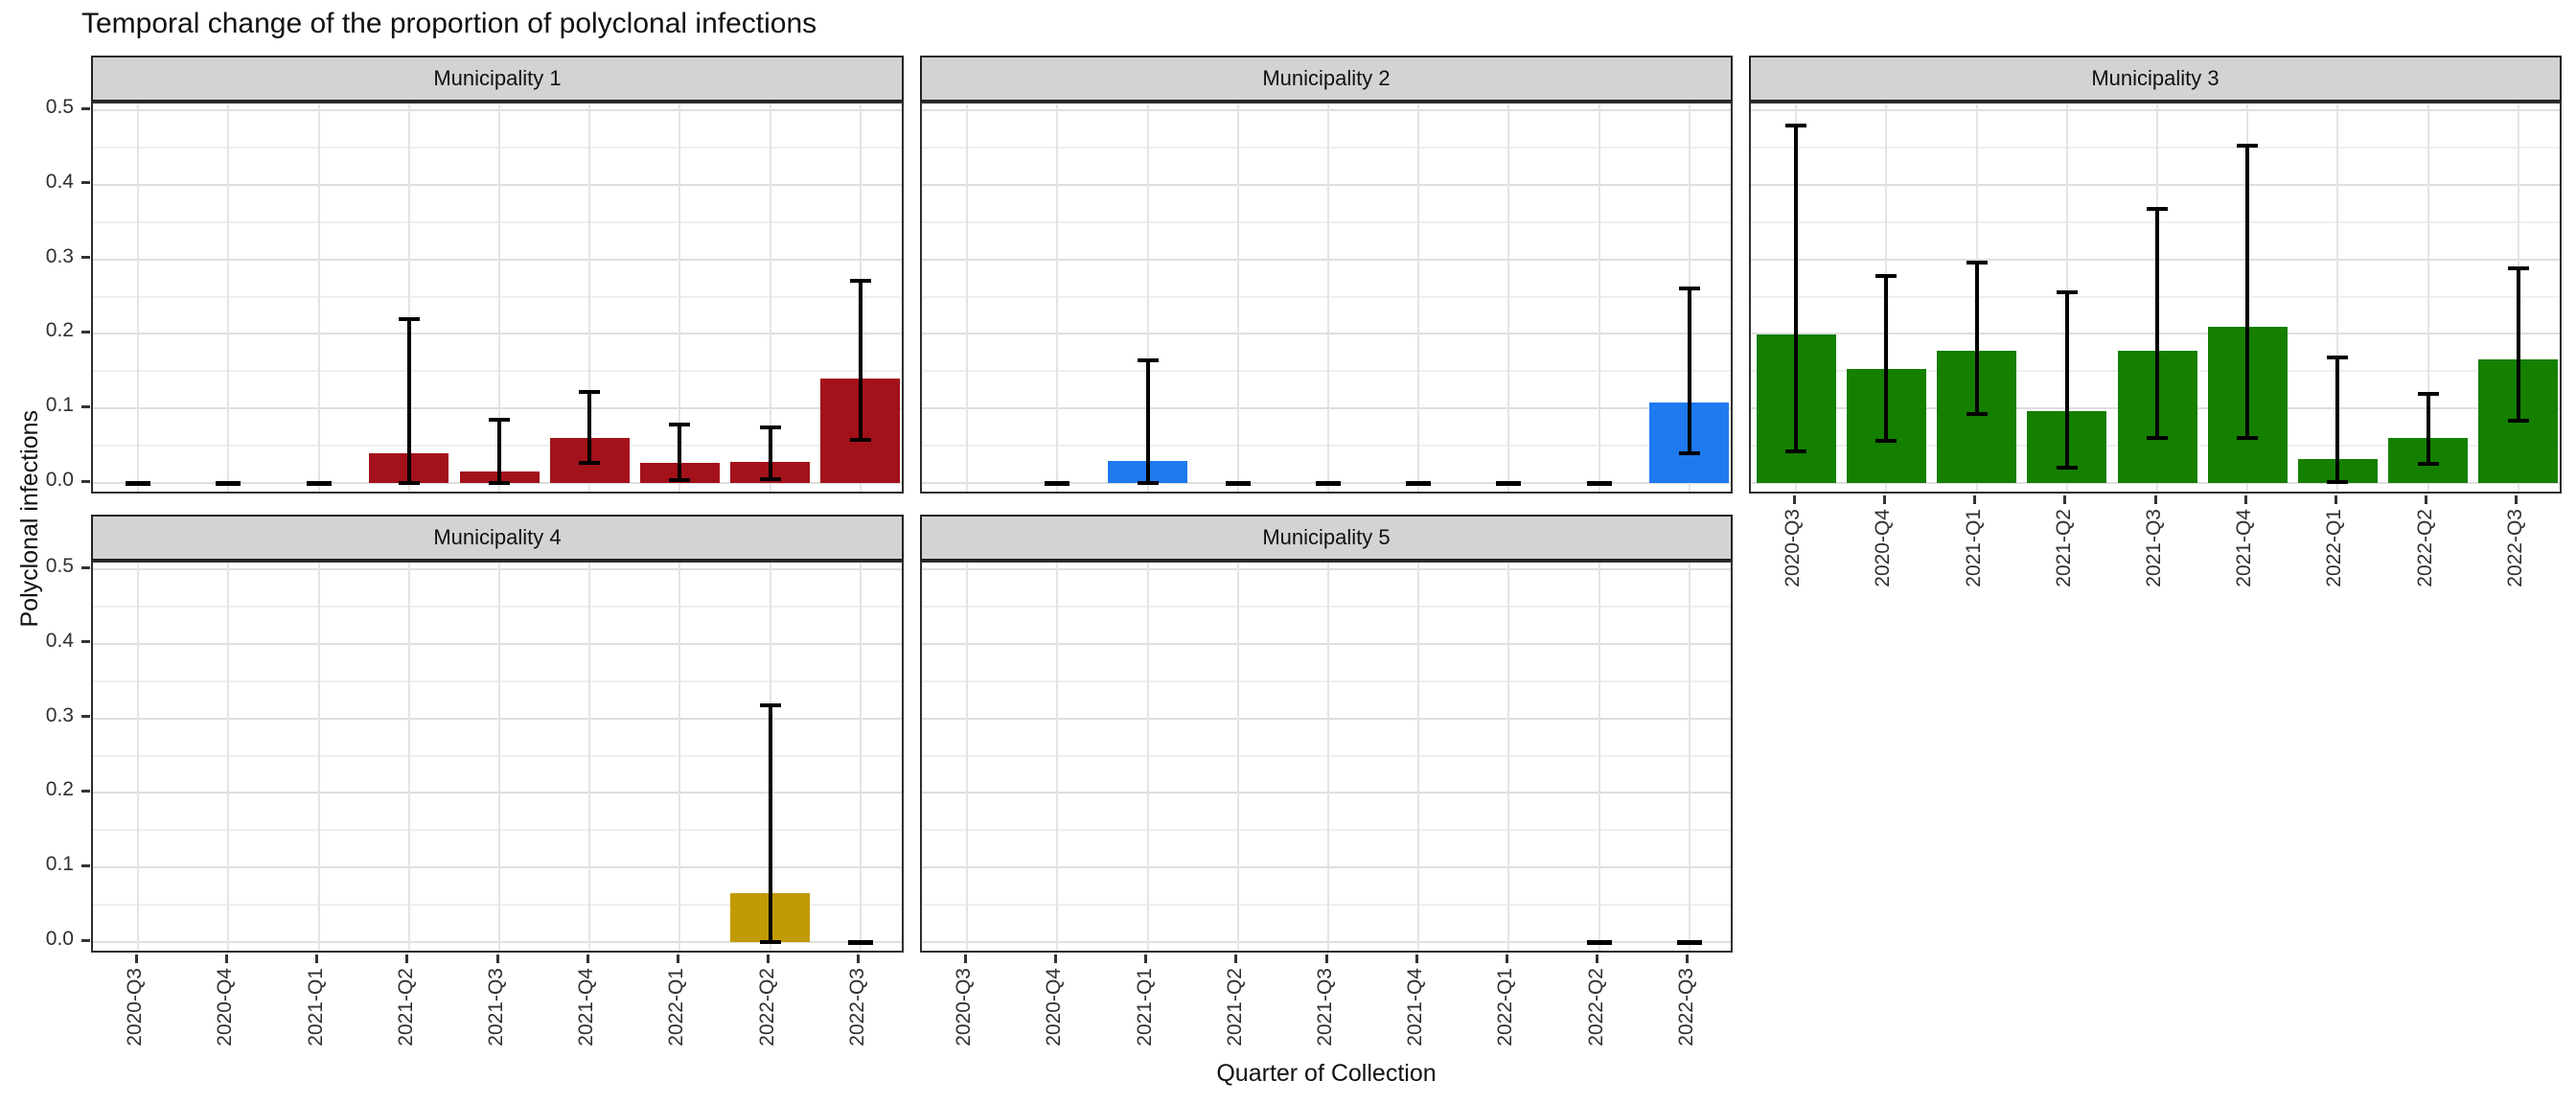 The image size is (2576, 1104). What do you see at coordinates (59, 480) in the screenshot?
I see `y-tick-label: 0.0` at bounding box center [59, 480].